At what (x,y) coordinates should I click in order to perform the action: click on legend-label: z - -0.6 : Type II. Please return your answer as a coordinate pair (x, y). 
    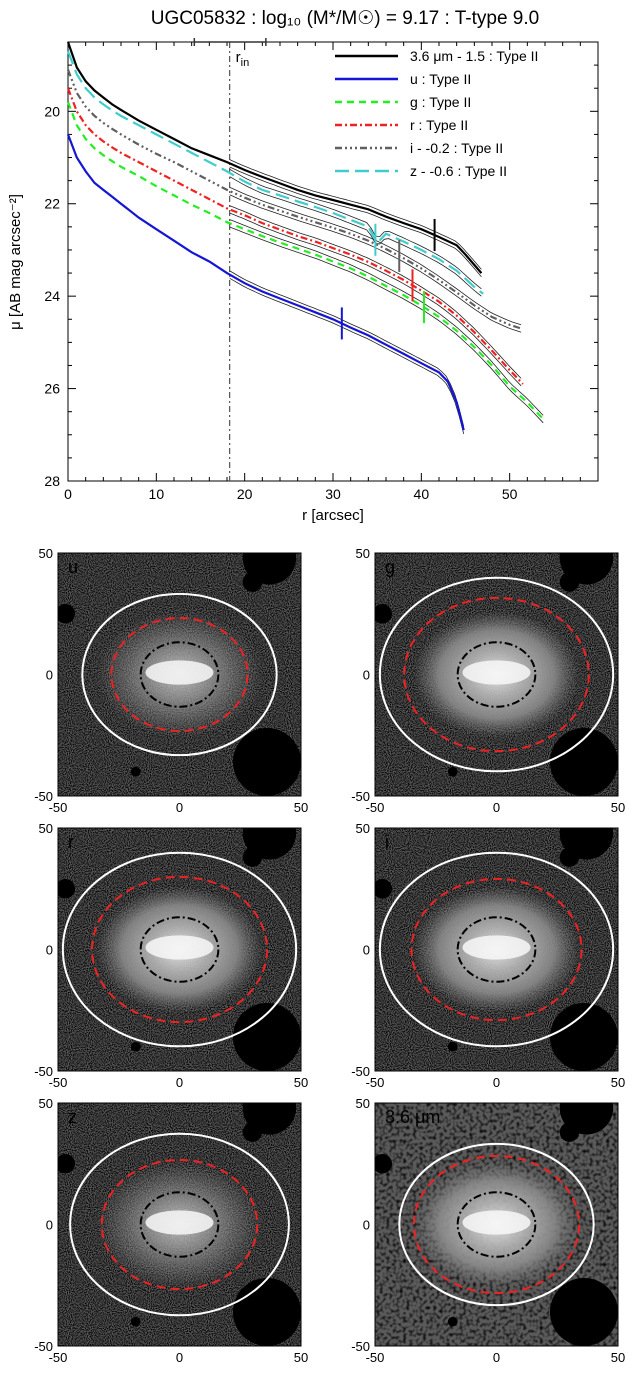
    Looking at the image, I should click on (458, 171).